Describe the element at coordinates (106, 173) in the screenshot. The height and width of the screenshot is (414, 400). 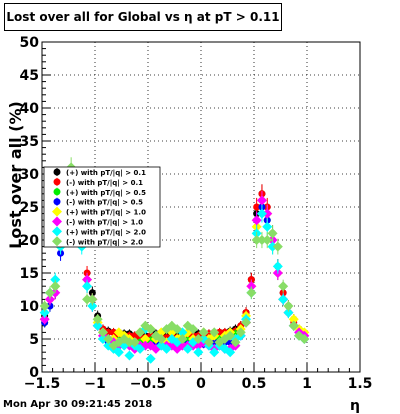
I see `legend-label: (+) with pT/|q| > 0.1` at that location.